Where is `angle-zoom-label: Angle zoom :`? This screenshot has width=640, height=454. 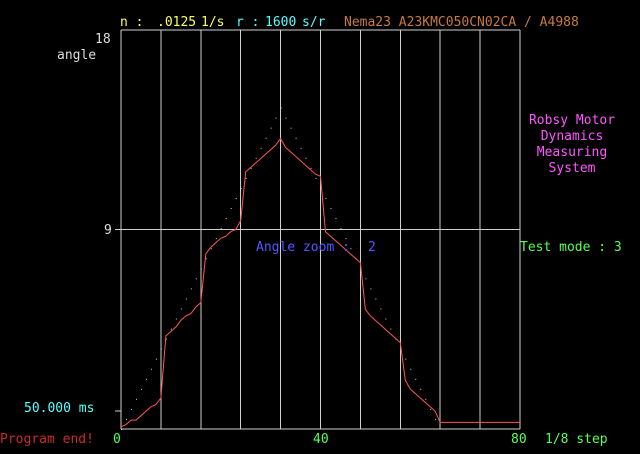
angle-zoom-label: Angle zoom : is located at coordinates (303, 247).